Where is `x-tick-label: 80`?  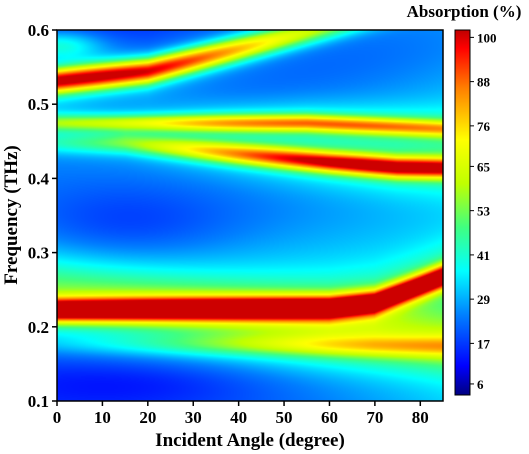
x-tick-label: 80 is located at coordinates (420, 417).